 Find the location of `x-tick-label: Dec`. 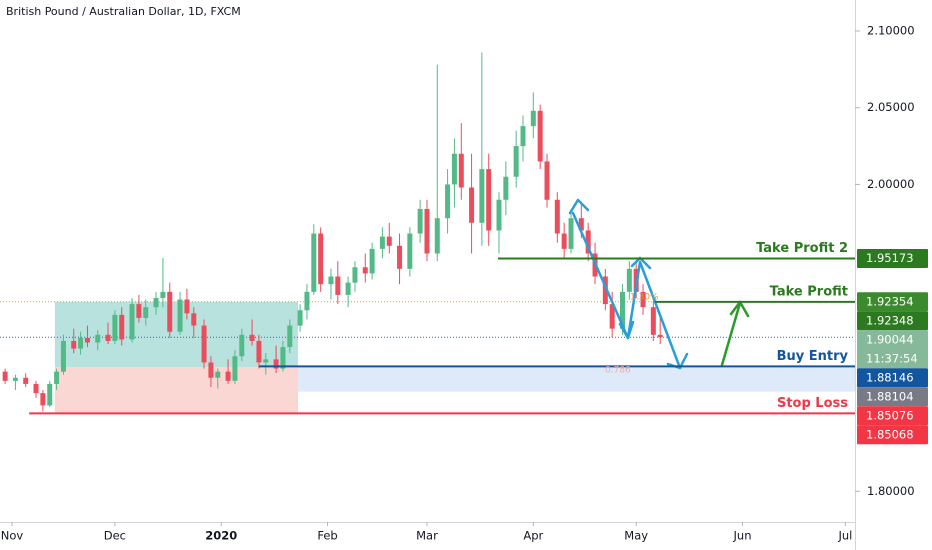

x-tick-label: Dec is located at coordinates (115, 536).